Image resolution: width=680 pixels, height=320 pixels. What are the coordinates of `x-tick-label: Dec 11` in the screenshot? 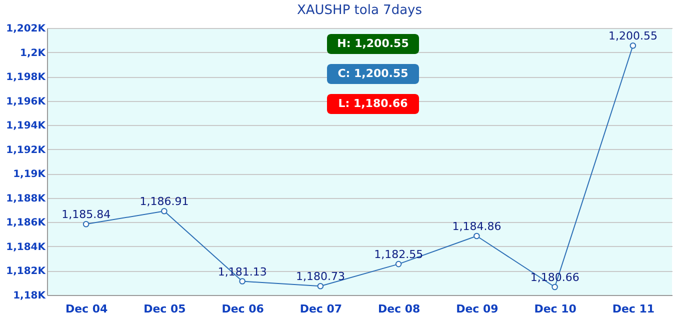 It's located at (633, 309).